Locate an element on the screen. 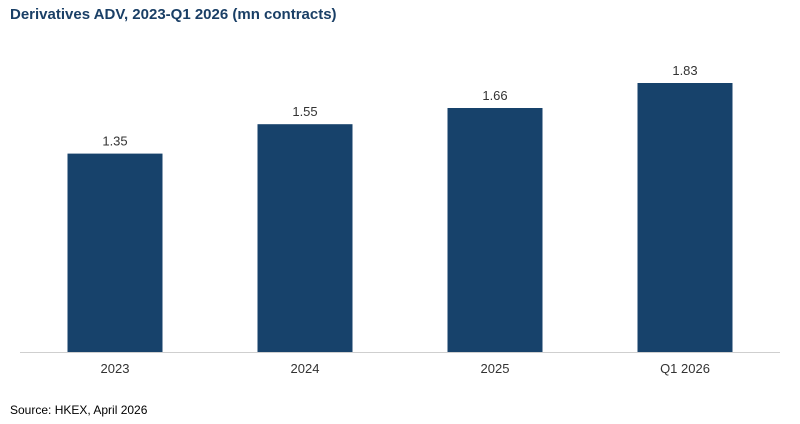 The height and width of the screenshot is (424, 800). data-label: 1.83 is located at coordinates (684, 70).